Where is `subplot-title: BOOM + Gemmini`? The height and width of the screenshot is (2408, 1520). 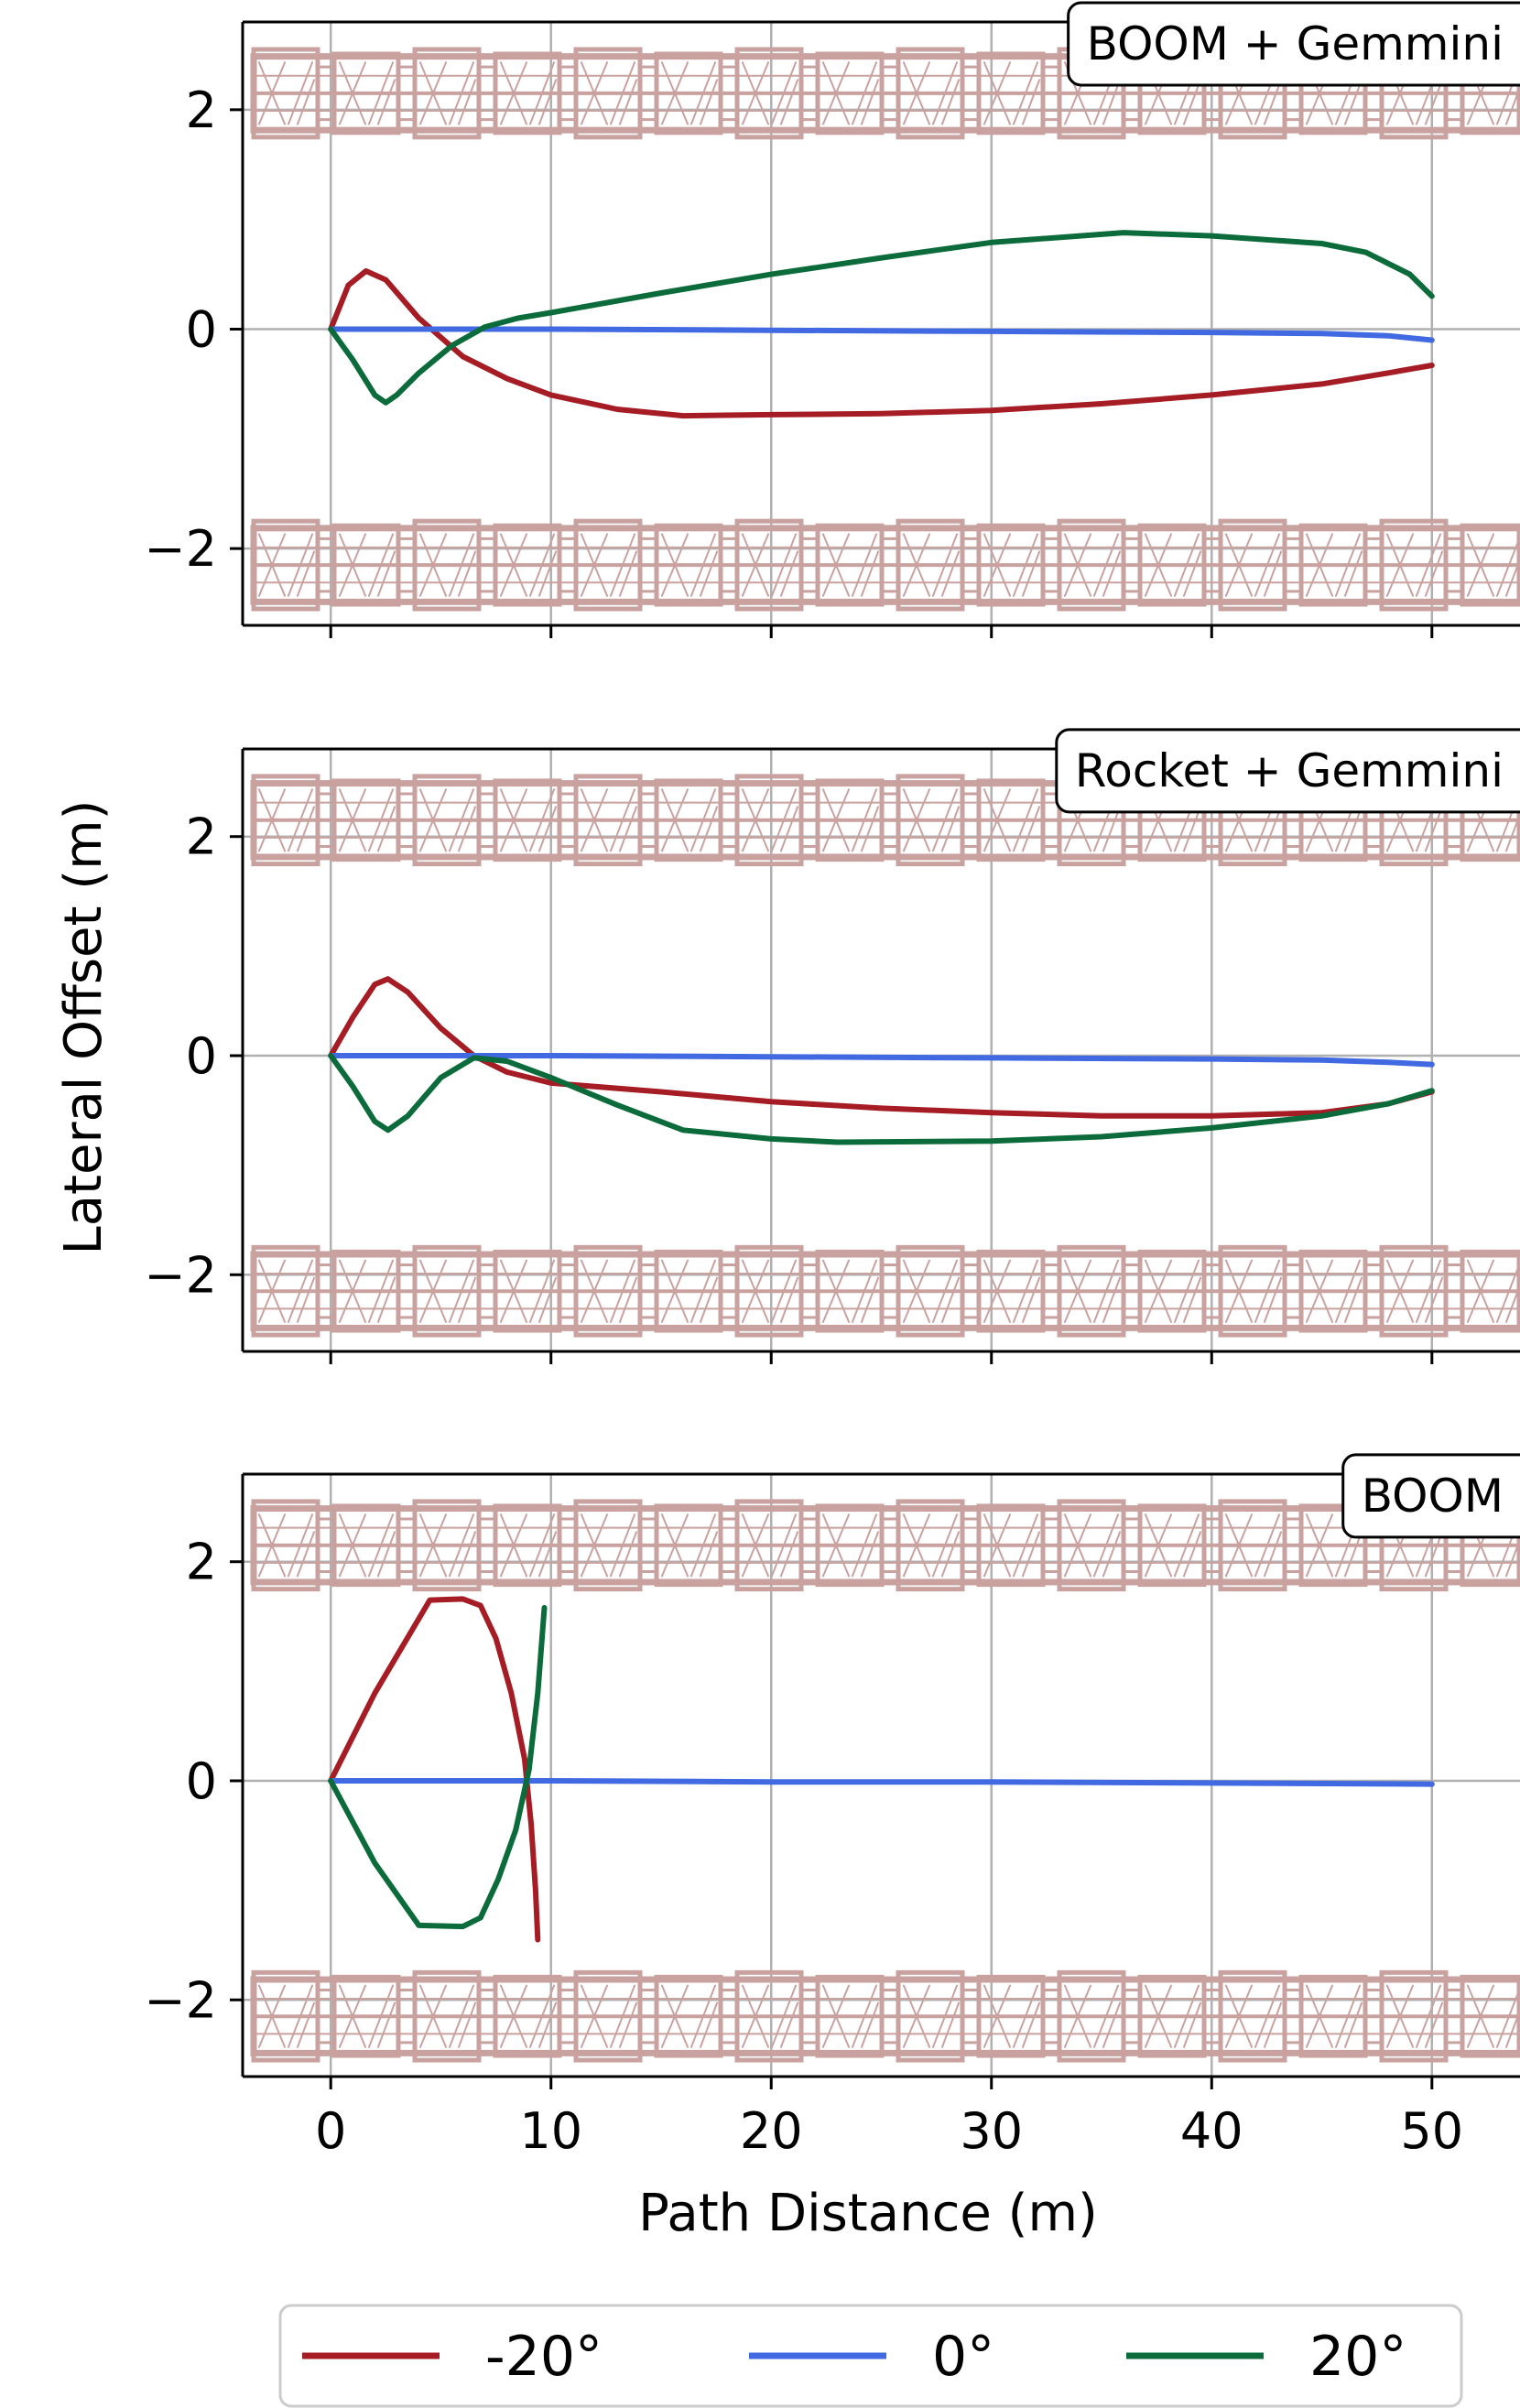 subplot-title: BOOM + Gemmini is located at coordinates (1295, 44).